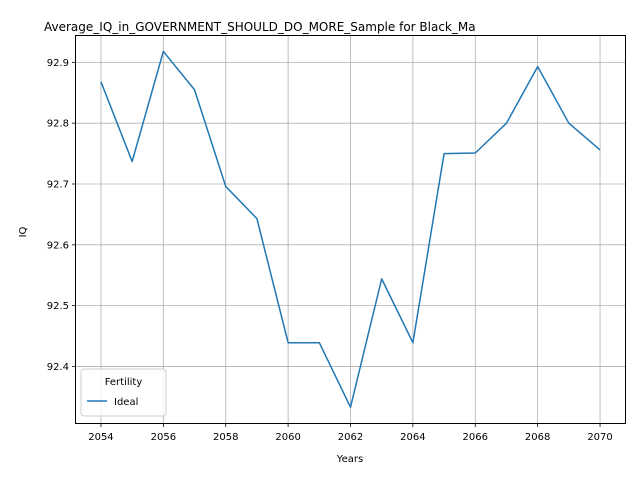  Describe the element at coordinates (287, 437) in the screenshot. I see `x-tick-label: 2060` at that location.